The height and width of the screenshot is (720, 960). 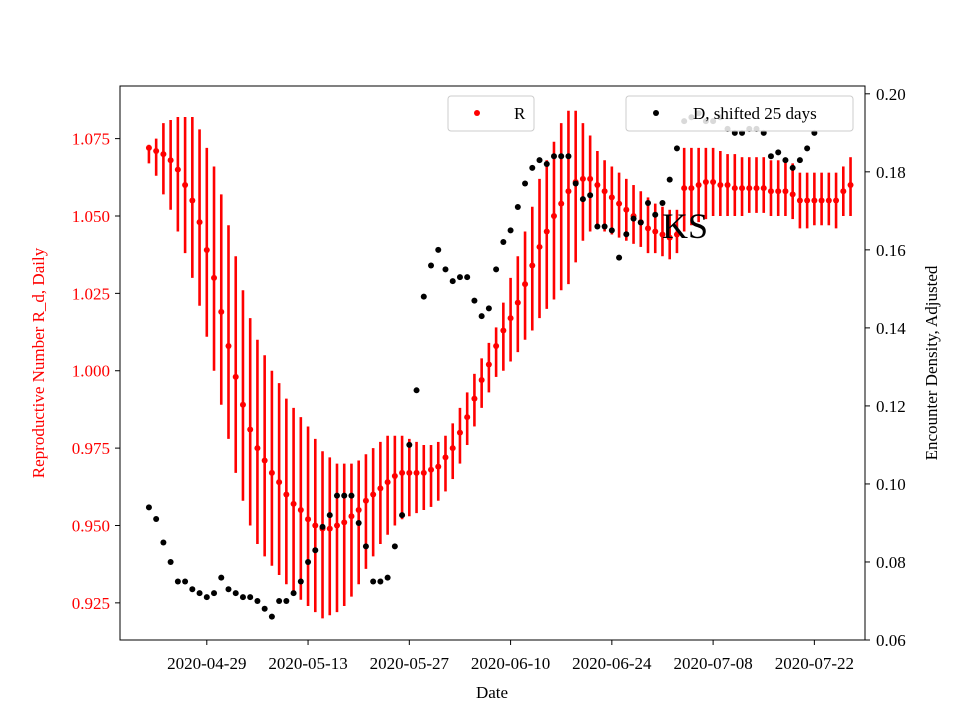 I want to click on y-left-tick-label: 1.050, so click(x=91, y=216).